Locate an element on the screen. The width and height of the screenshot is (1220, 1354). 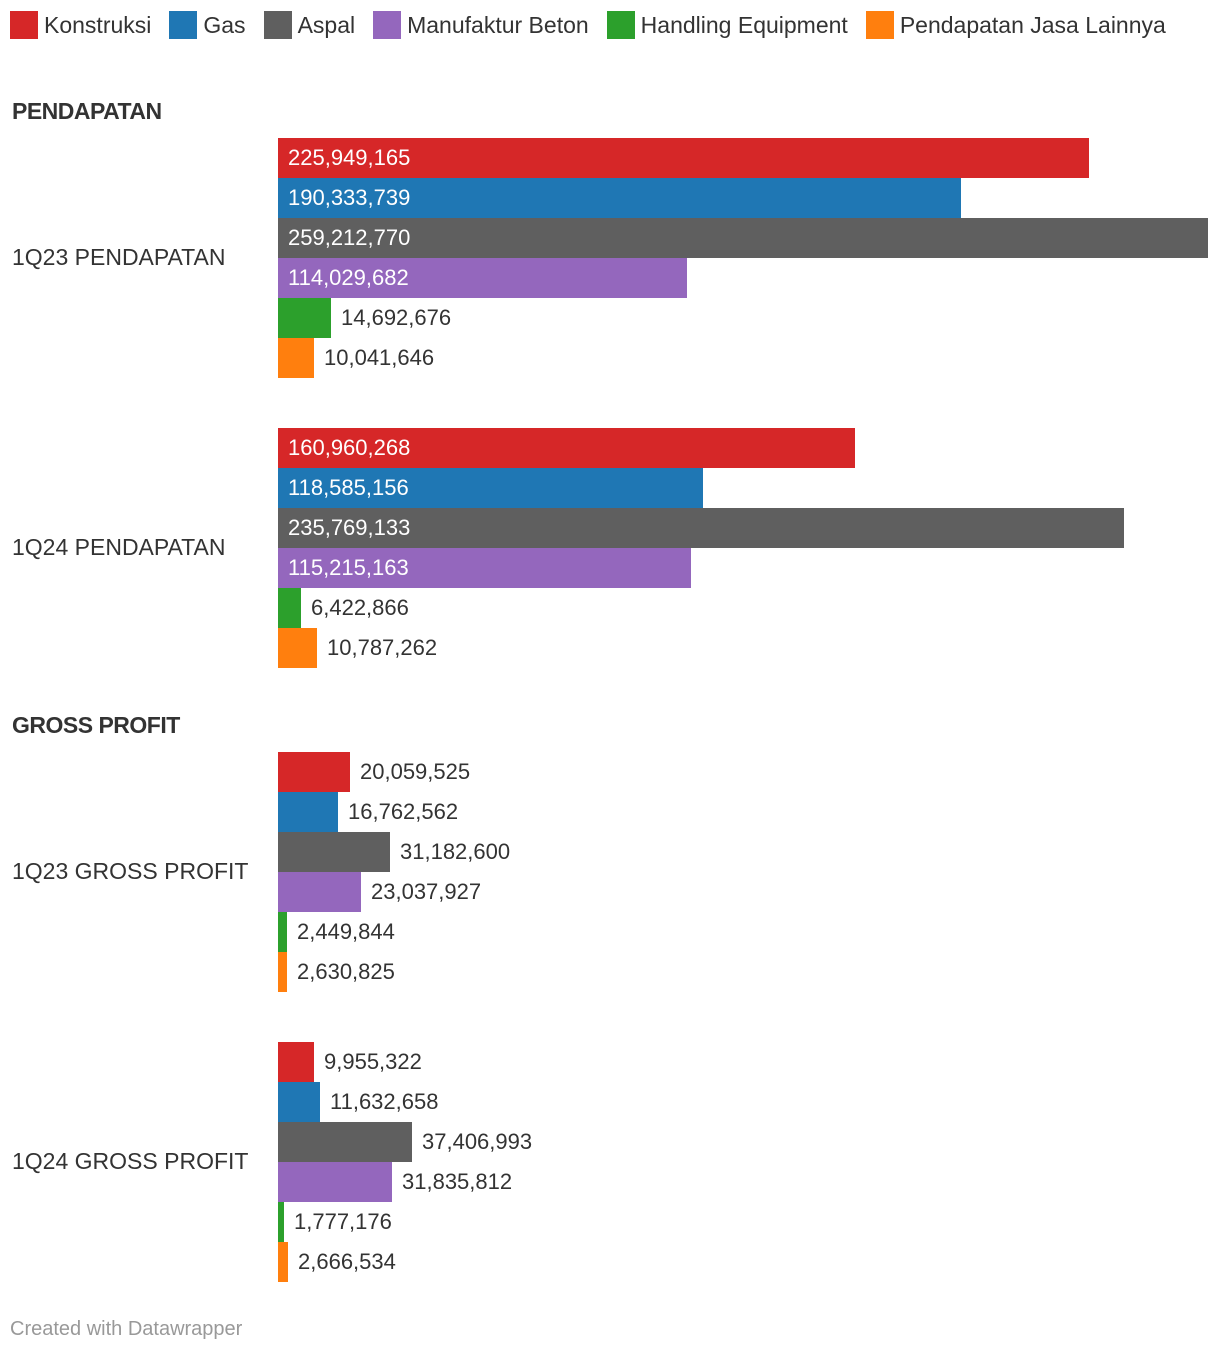
bar-value-label: 23,037,927 is located at coordinates (426, 891).